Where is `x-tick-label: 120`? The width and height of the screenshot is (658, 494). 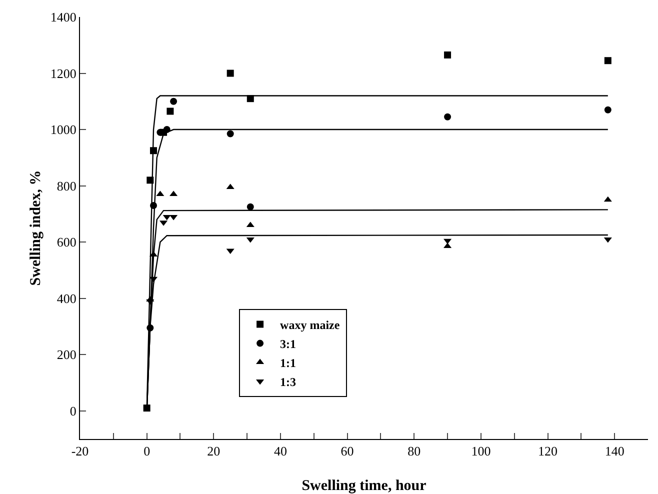
x-tick-label: 120 is located at coordinates (548, 451).